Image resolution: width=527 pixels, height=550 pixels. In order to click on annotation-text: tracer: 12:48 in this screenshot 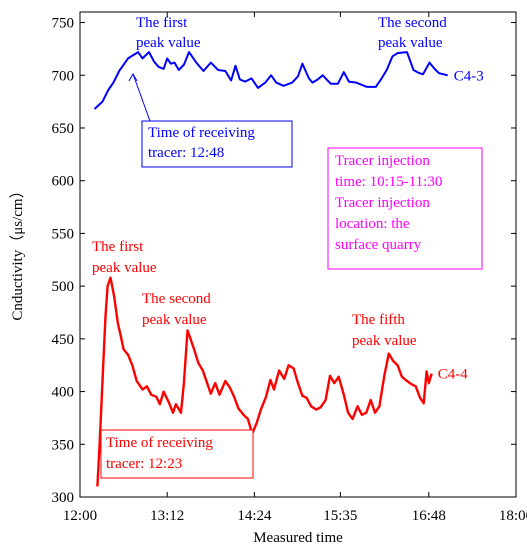, I will do `click(186, 153)`.